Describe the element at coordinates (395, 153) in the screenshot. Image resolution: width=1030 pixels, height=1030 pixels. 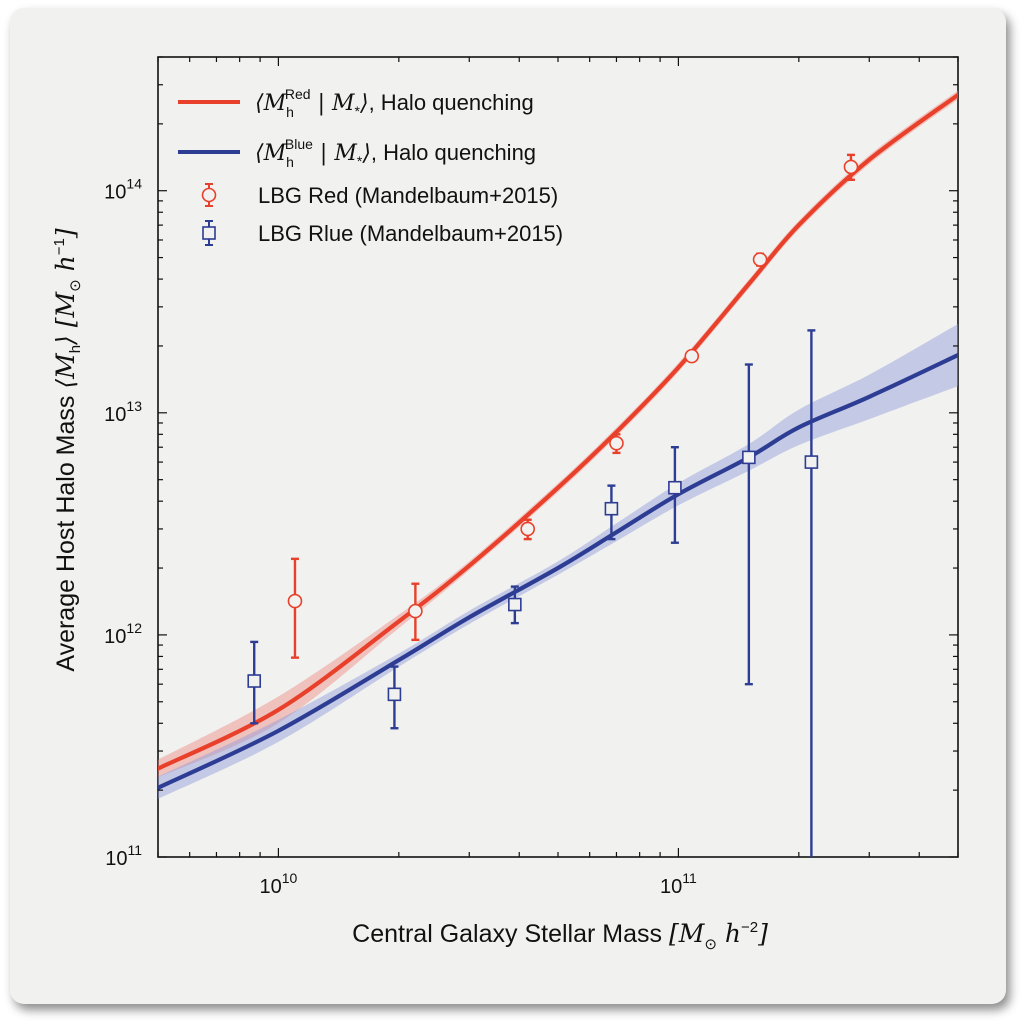
I see `legend-blue-model-label: ⟨MhBlue | M*⟩, Halo quenching` at that location.